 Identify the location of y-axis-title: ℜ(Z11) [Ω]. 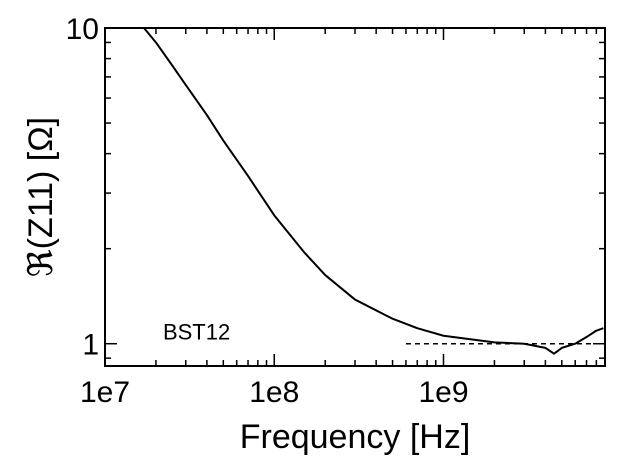
(41, 197).